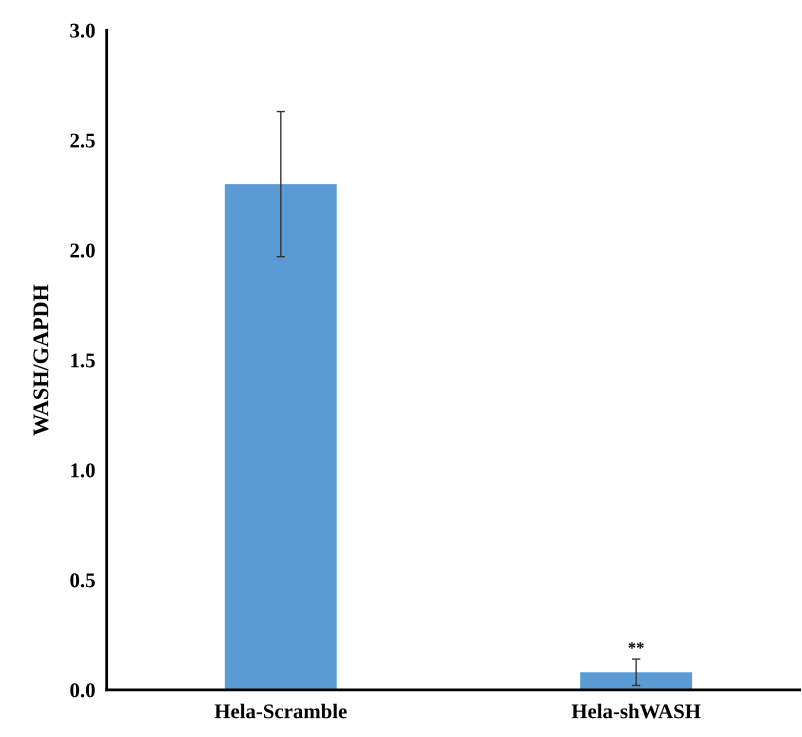 The width and height of the screenshot is (802, 737). Describe the element at coordinates (636, 645) in the screenshot. I see `annotation: **` at that location.